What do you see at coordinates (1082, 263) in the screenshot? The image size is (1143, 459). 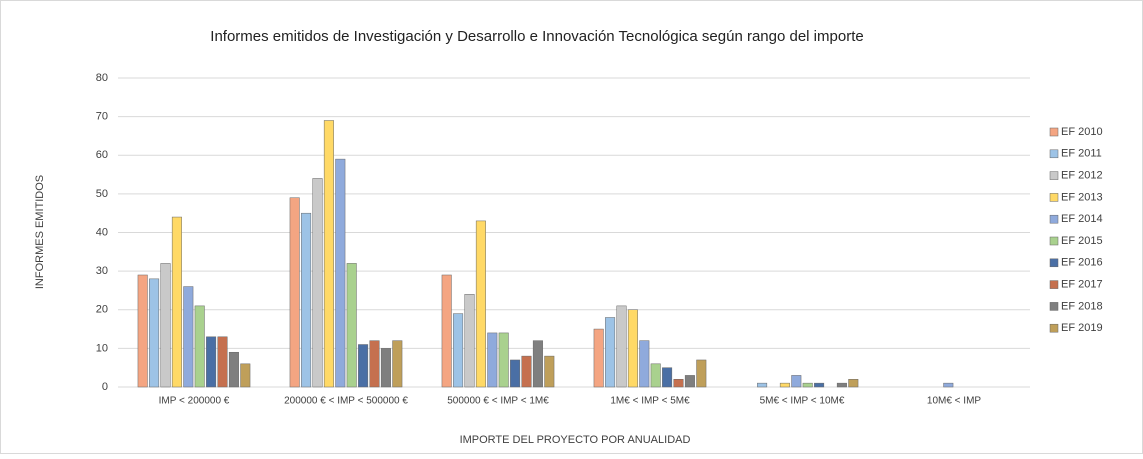 I see `legend-label: EF 2016` at bounding box center [1082, 263].